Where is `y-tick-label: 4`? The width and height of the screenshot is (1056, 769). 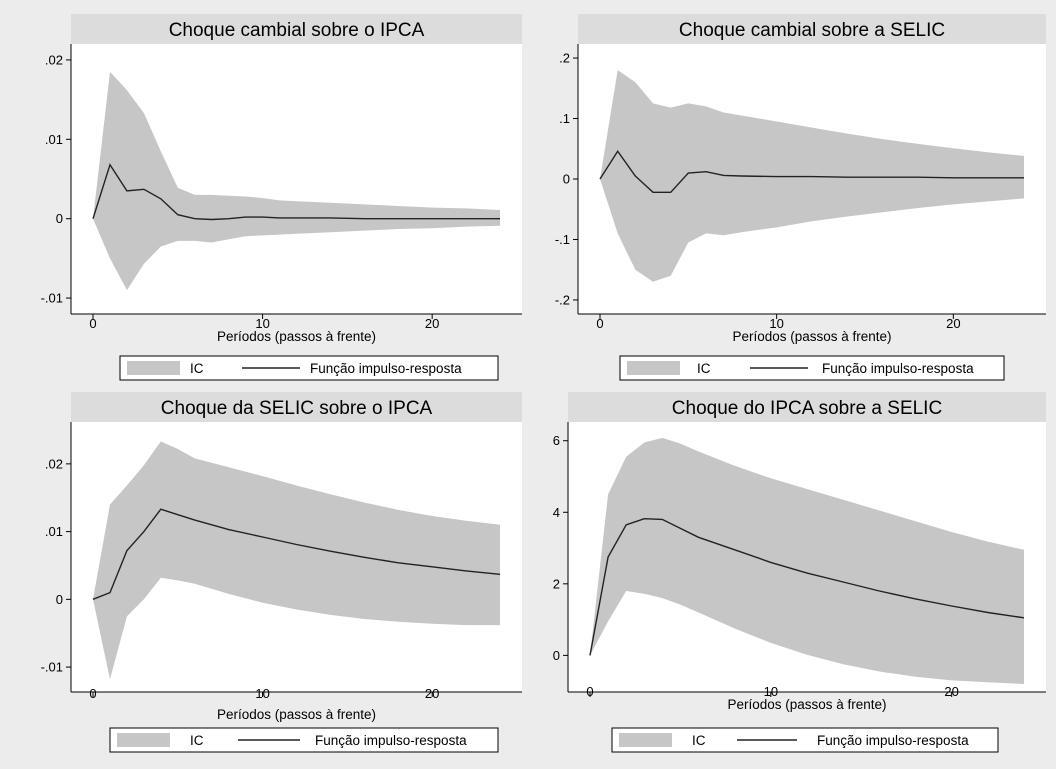
y-tick-label: 4 is located at coordinates (556, 512).